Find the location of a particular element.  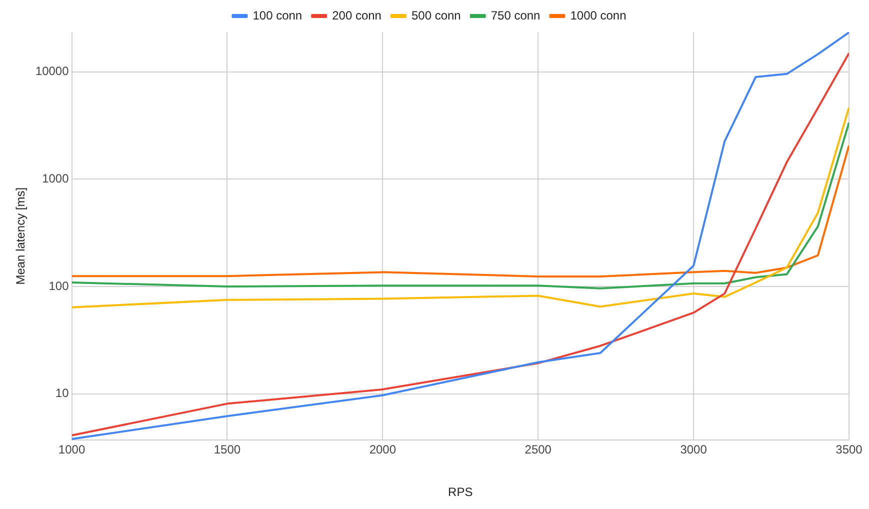

legend-label: 100 conn is located at coordinates (277, 15).